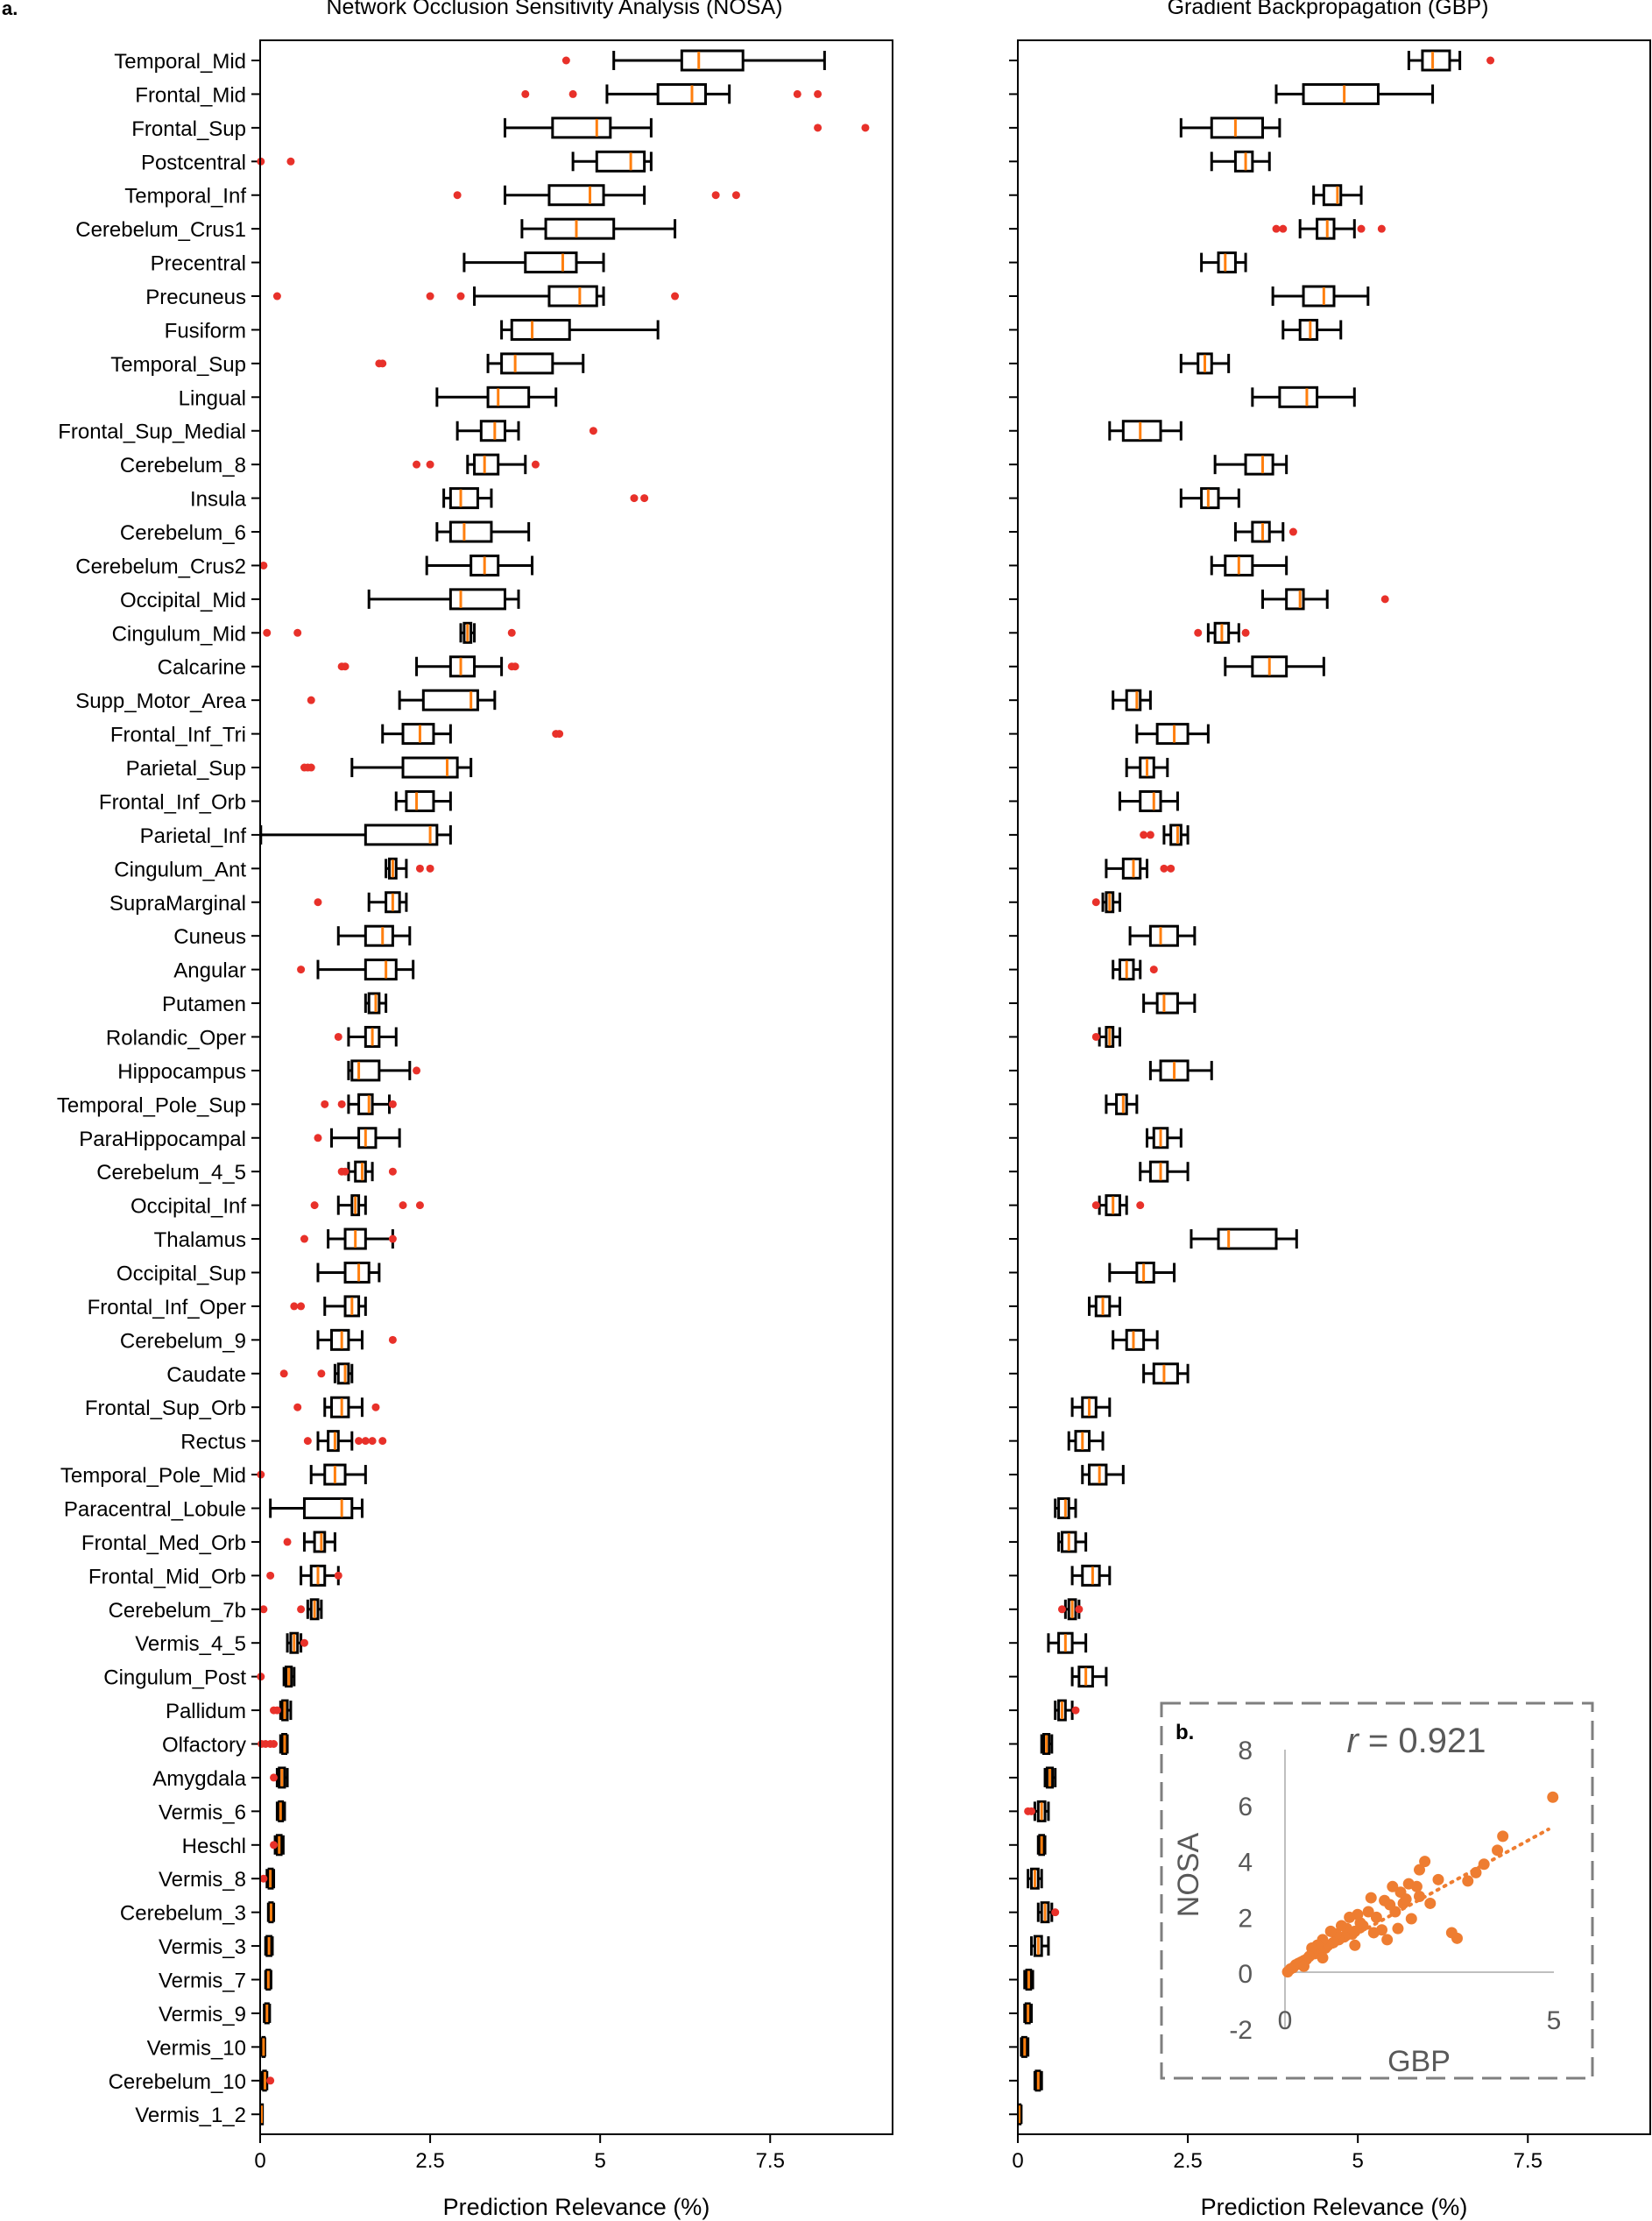 Image resolution: width=1652 pixels, height=2221 pixels. What do you see at coordinates (203, 1812) in the screenshot?
I see `region-label: Vermis_6` at bounding box center [203, 1812].